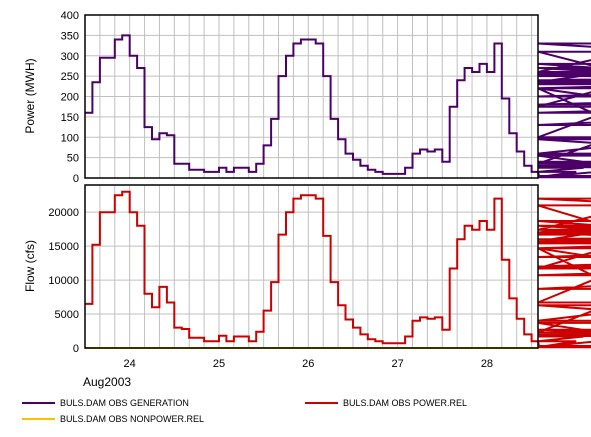 Image resolution: width=591 pixels, height=437 pixels. Describe the element at coordinates (130, 364) in the screenshot. I see `x-tick-label: 24` at that location.